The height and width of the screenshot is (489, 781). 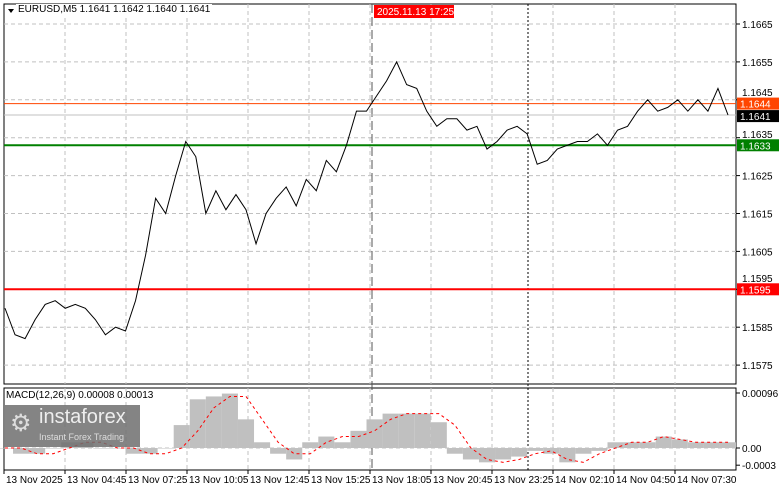 What do you see at coordinates (463, 480) in the screenshot?
I see `x-tick-label: 13 Nov 20:45` at bounding box center [463, 480].